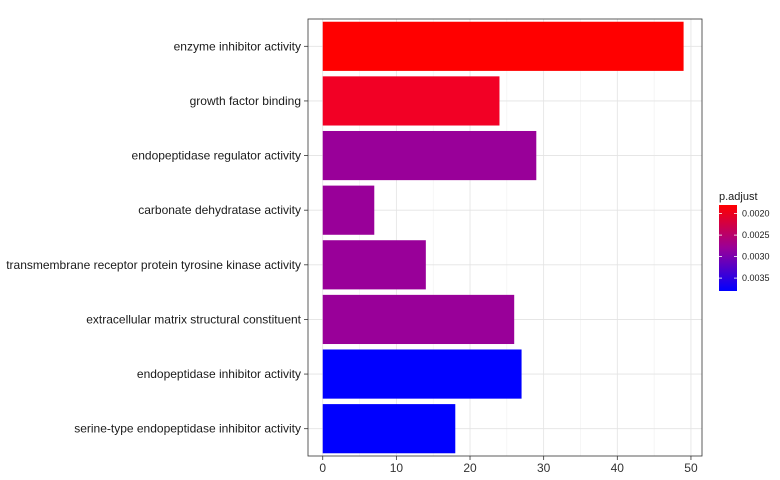  I want to click on x-tick-label: 0, so click(322, 468).